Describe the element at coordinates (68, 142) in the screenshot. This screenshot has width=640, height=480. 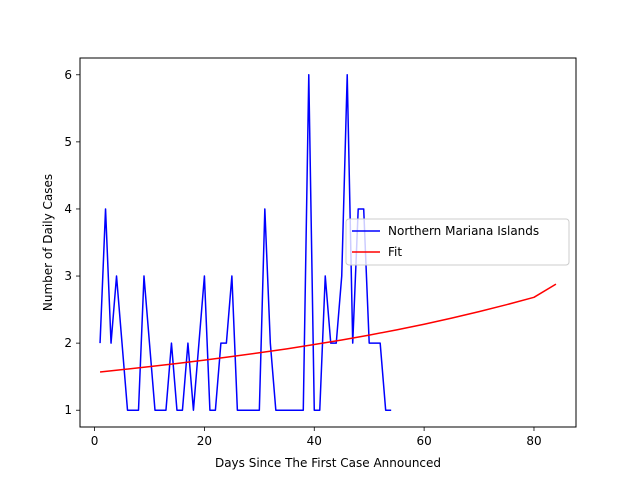
I see `y-tick-label: 5` at that location.